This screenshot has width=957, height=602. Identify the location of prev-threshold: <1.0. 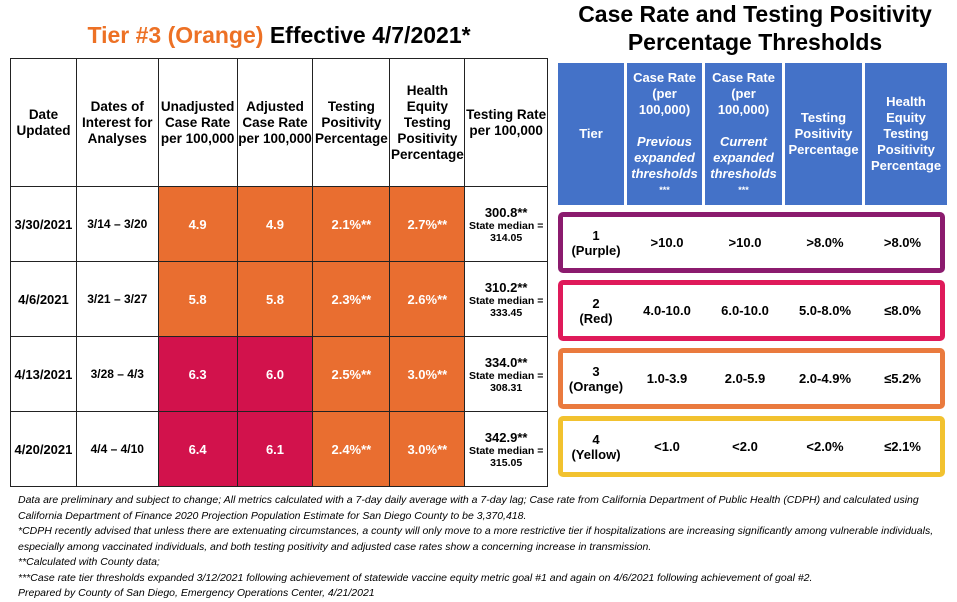
(667, 446).